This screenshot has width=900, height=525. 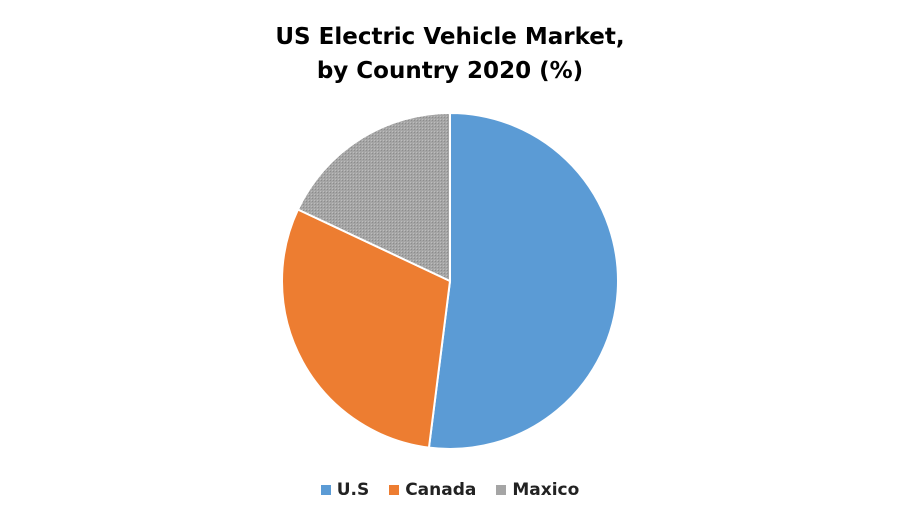 What do you see at coordinates (325, 490) in the screenshot?
I see `legend-swatch-us` at bounding box center [325, 490].